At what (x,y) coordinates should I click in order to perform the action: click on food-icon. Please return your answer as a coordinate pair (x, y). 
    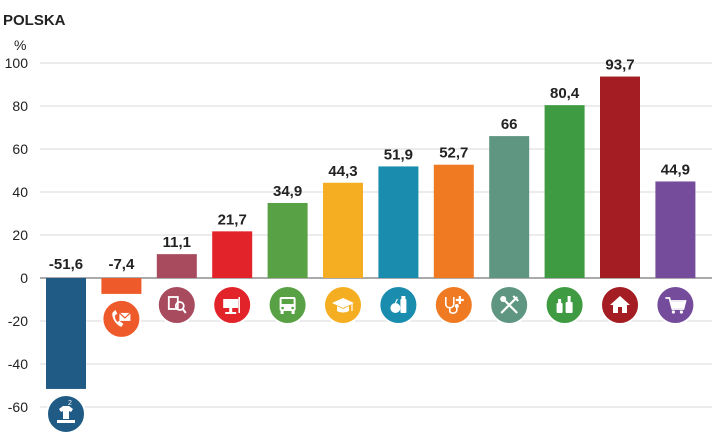
    Looking at the image, I should click on (398, 305).